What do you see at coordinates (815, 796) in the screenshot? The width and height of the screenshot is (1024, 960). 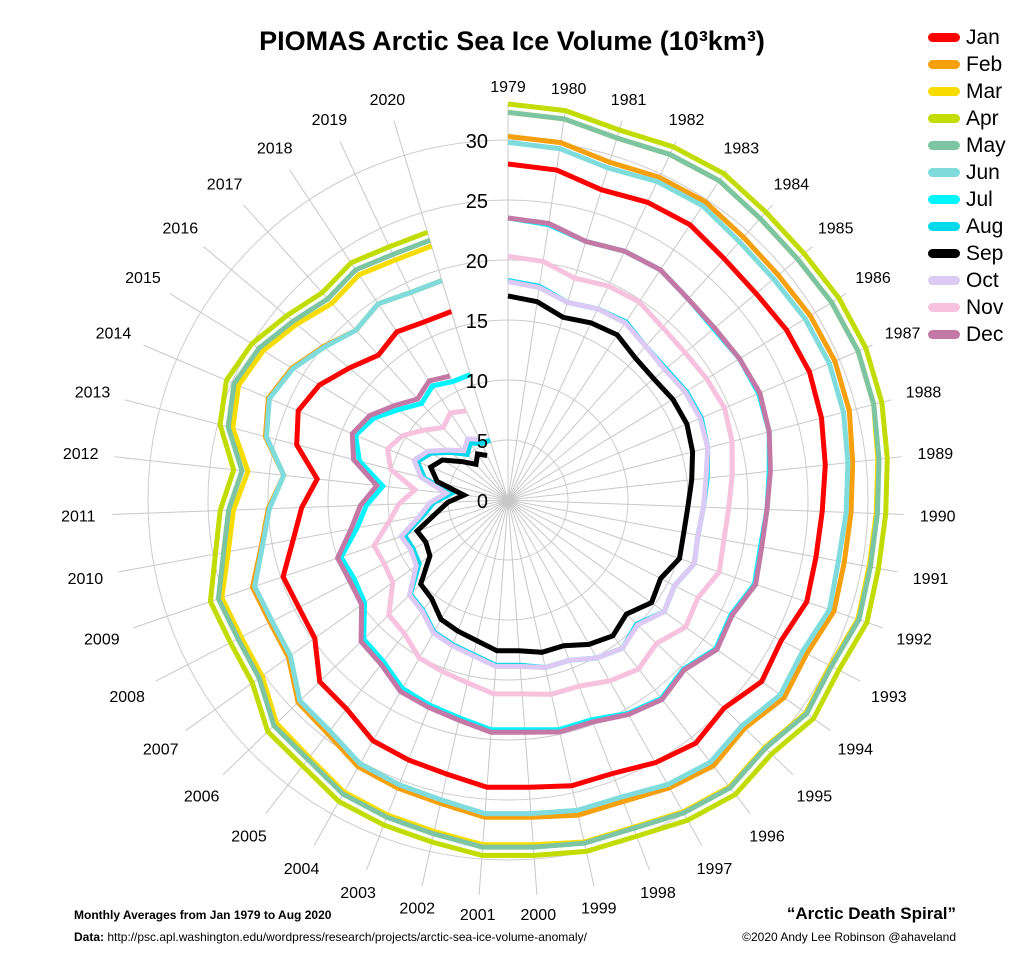 I see `year-label: 1995` at bounding box center [815, 796].